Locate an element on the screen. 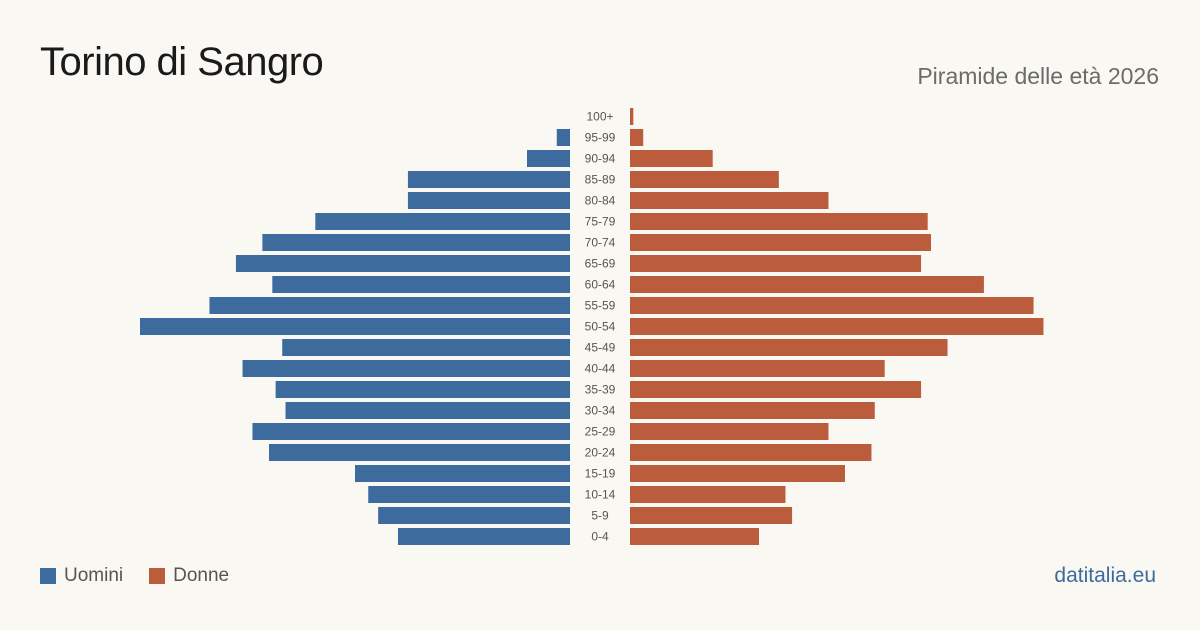  legend-label-men: Uomini is located at coordinates (94, 575).